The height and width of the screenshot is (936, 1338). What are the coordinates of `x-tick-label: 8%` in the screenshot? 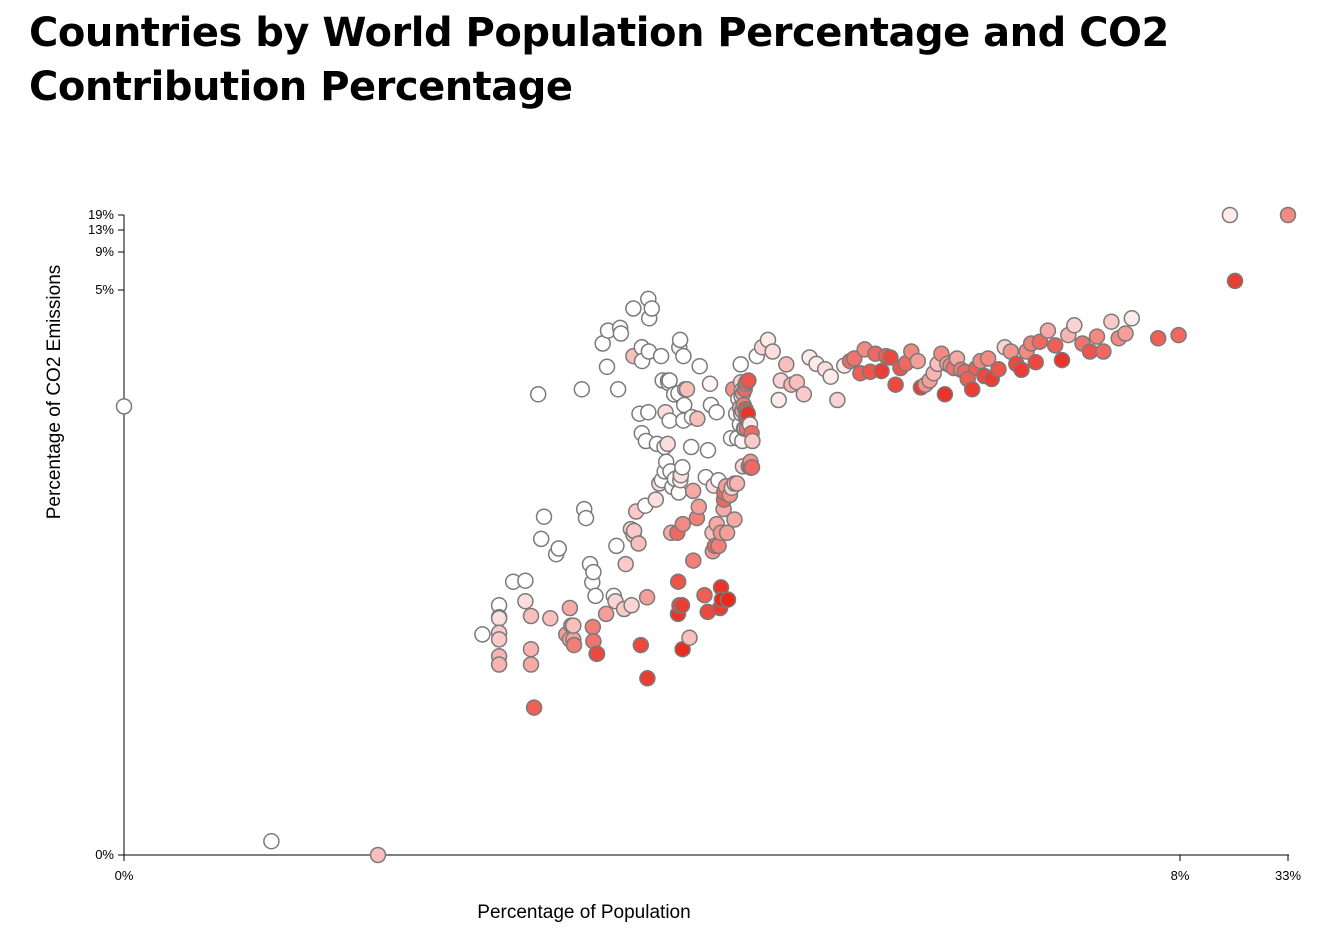 It's located at (1180, 875).